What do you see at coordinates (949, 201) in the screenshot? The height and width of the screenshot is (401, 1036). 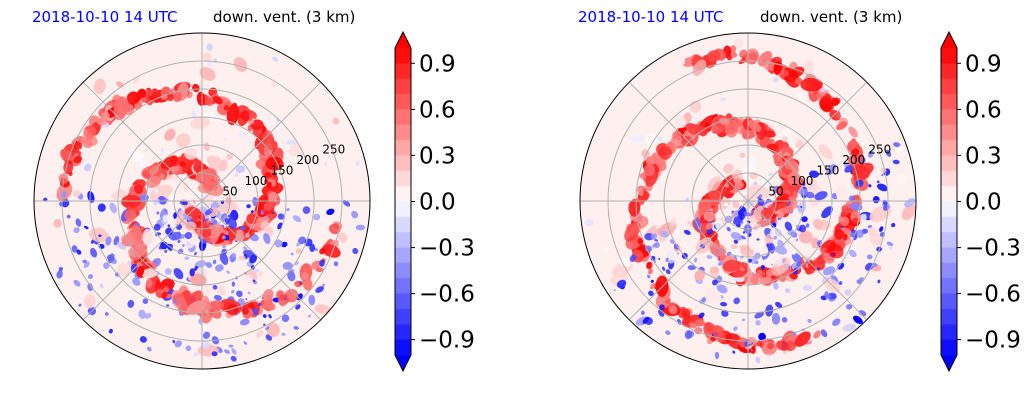 I see `colorbar-outline` at bounding box center [949, 201].